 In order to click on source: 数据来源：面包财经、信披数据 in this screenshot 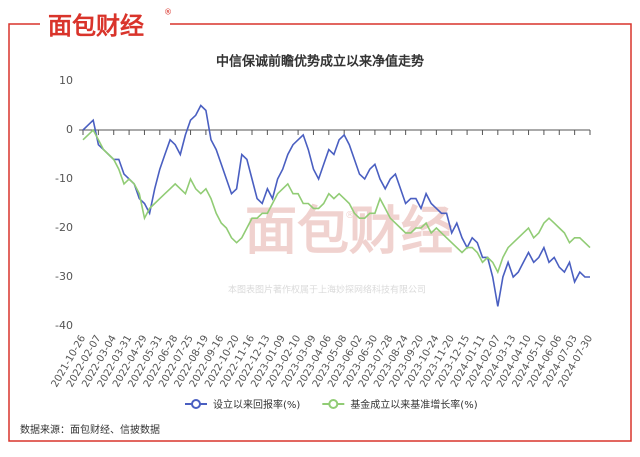, I will do `click(90, 429)`.